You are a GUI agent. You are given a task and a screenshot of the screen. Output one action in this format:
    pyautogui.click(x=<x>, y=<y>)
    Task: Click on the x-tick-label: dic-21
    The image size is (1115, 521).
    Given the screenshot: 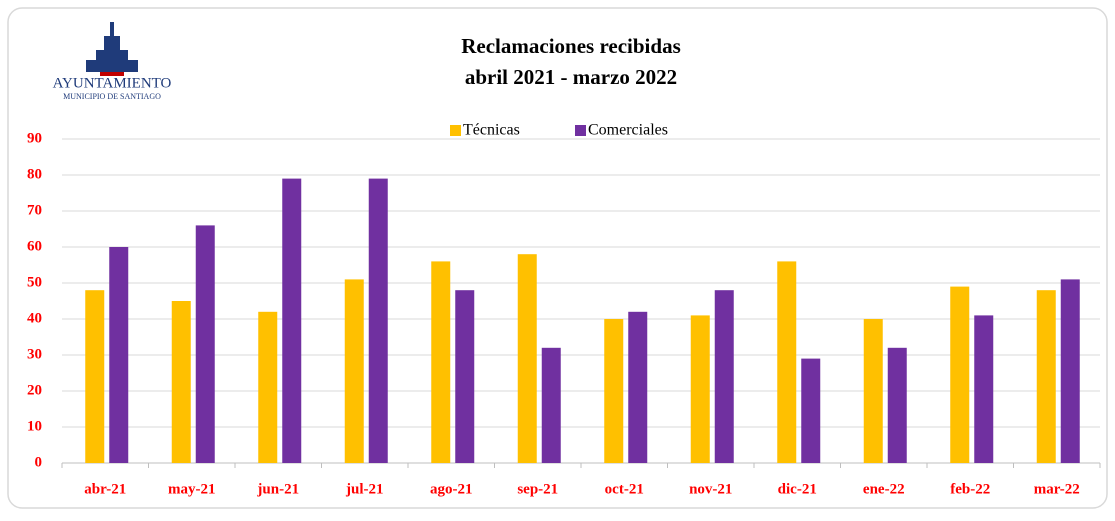 What is the action you would take?
    pyautogui.click(x=797, y=489)
    